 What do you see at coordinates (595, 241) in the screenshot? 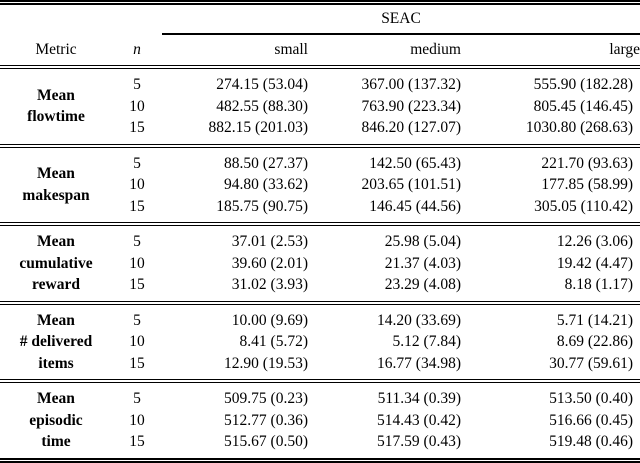
I see `cell-large: 12.26 (3.06)` at bounding box center [595, 241].